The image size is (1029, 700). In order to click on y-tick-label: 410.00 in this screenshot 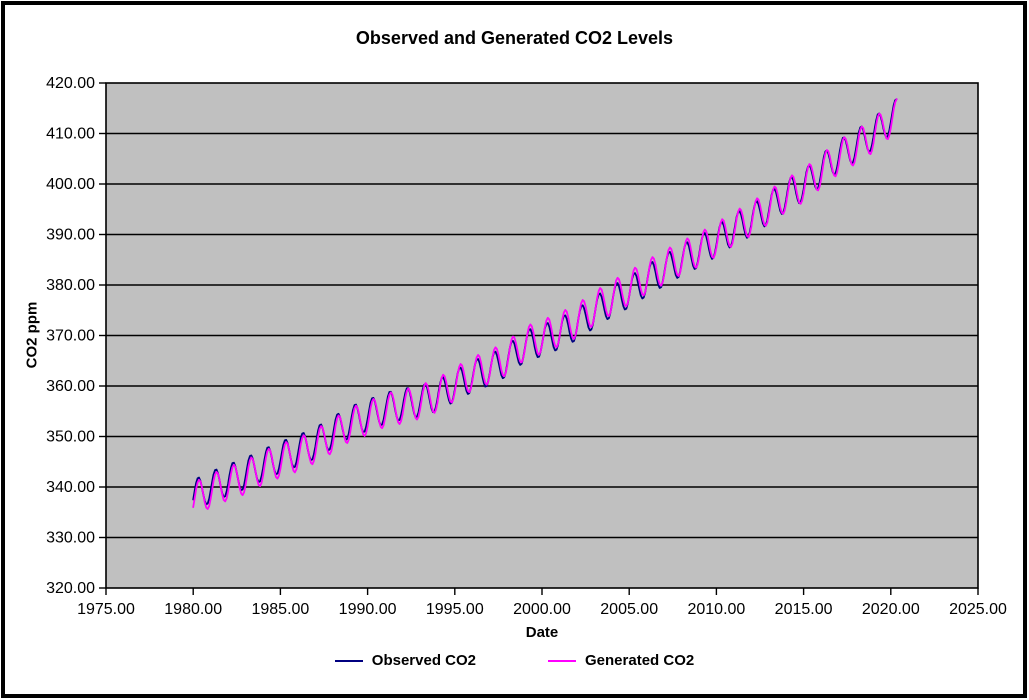, I will do `click(70, 134)`.